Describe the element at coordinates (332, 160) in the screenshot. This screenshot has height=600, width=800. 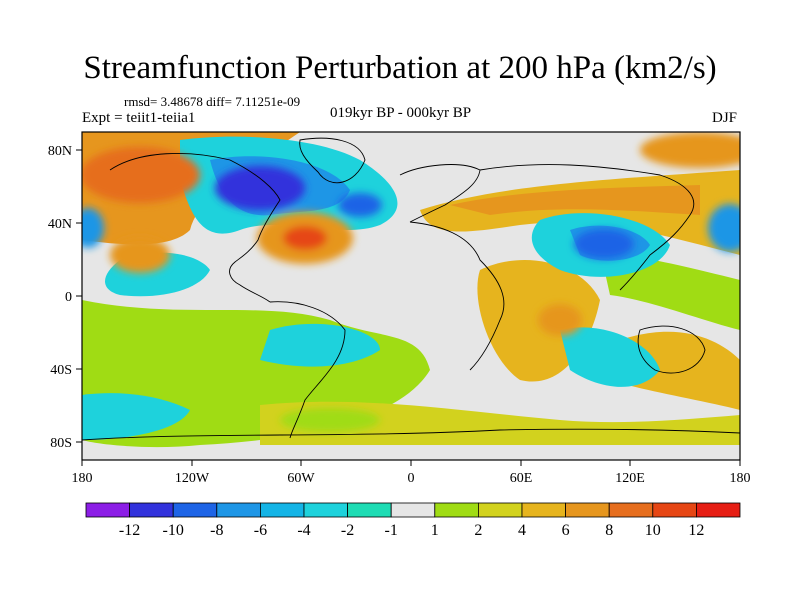
I see `coastline-greenland` at that location.